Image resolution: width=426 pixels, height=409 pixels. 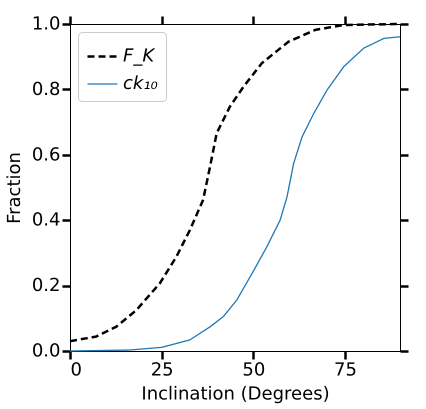 What do you see at coordinates (46, 24) in the screenshot?
I see `y-tick-label: 1.0` at bounding box center [46, 24].